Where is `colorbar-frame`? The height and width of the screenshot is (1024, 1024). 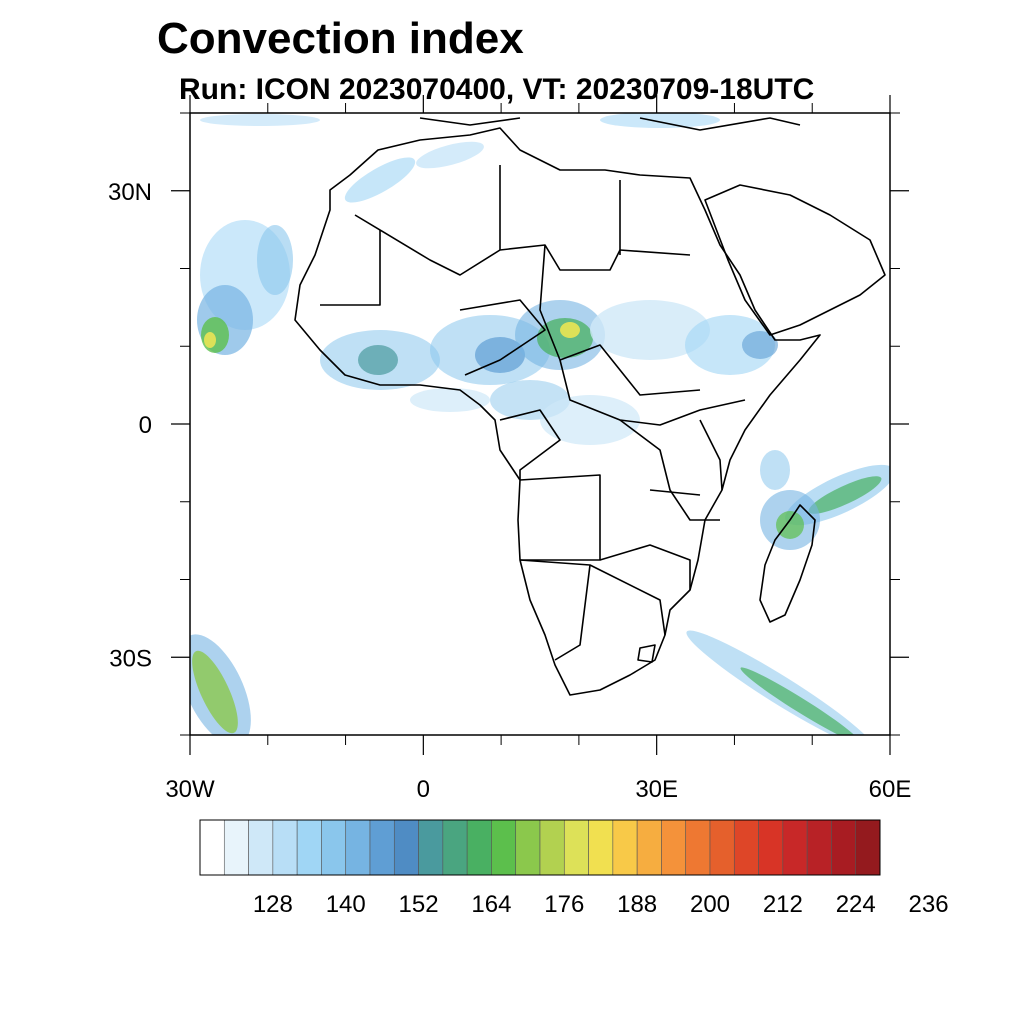 colorbar-frame is located at coordinates (540, 847).